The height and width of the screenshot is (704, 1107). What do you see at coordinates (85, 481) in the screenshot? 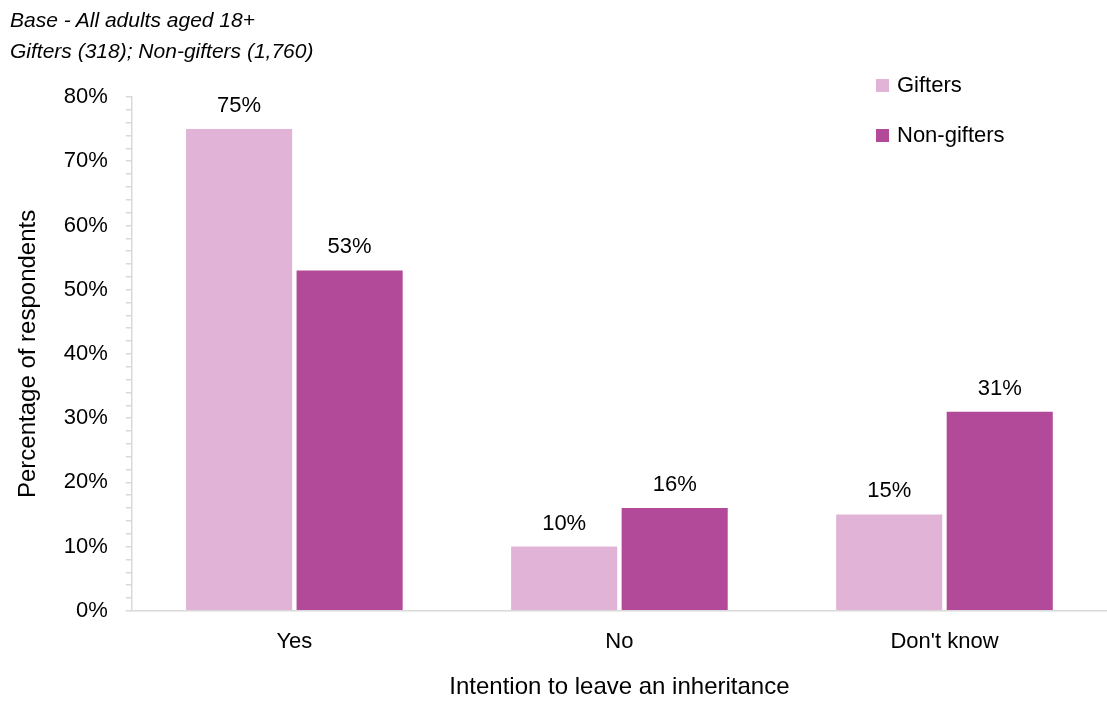
I see `y-tick-label: 20%` at bounding box center [85, 481].